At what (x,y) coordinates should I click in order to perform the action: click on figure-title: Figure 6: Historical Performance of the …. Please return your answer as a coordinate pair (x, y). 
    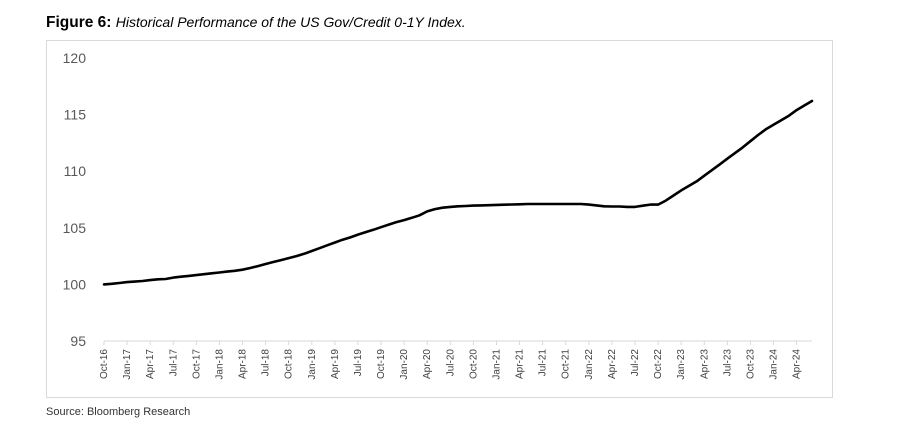
    Looking at the image, I should click on (256, 23).